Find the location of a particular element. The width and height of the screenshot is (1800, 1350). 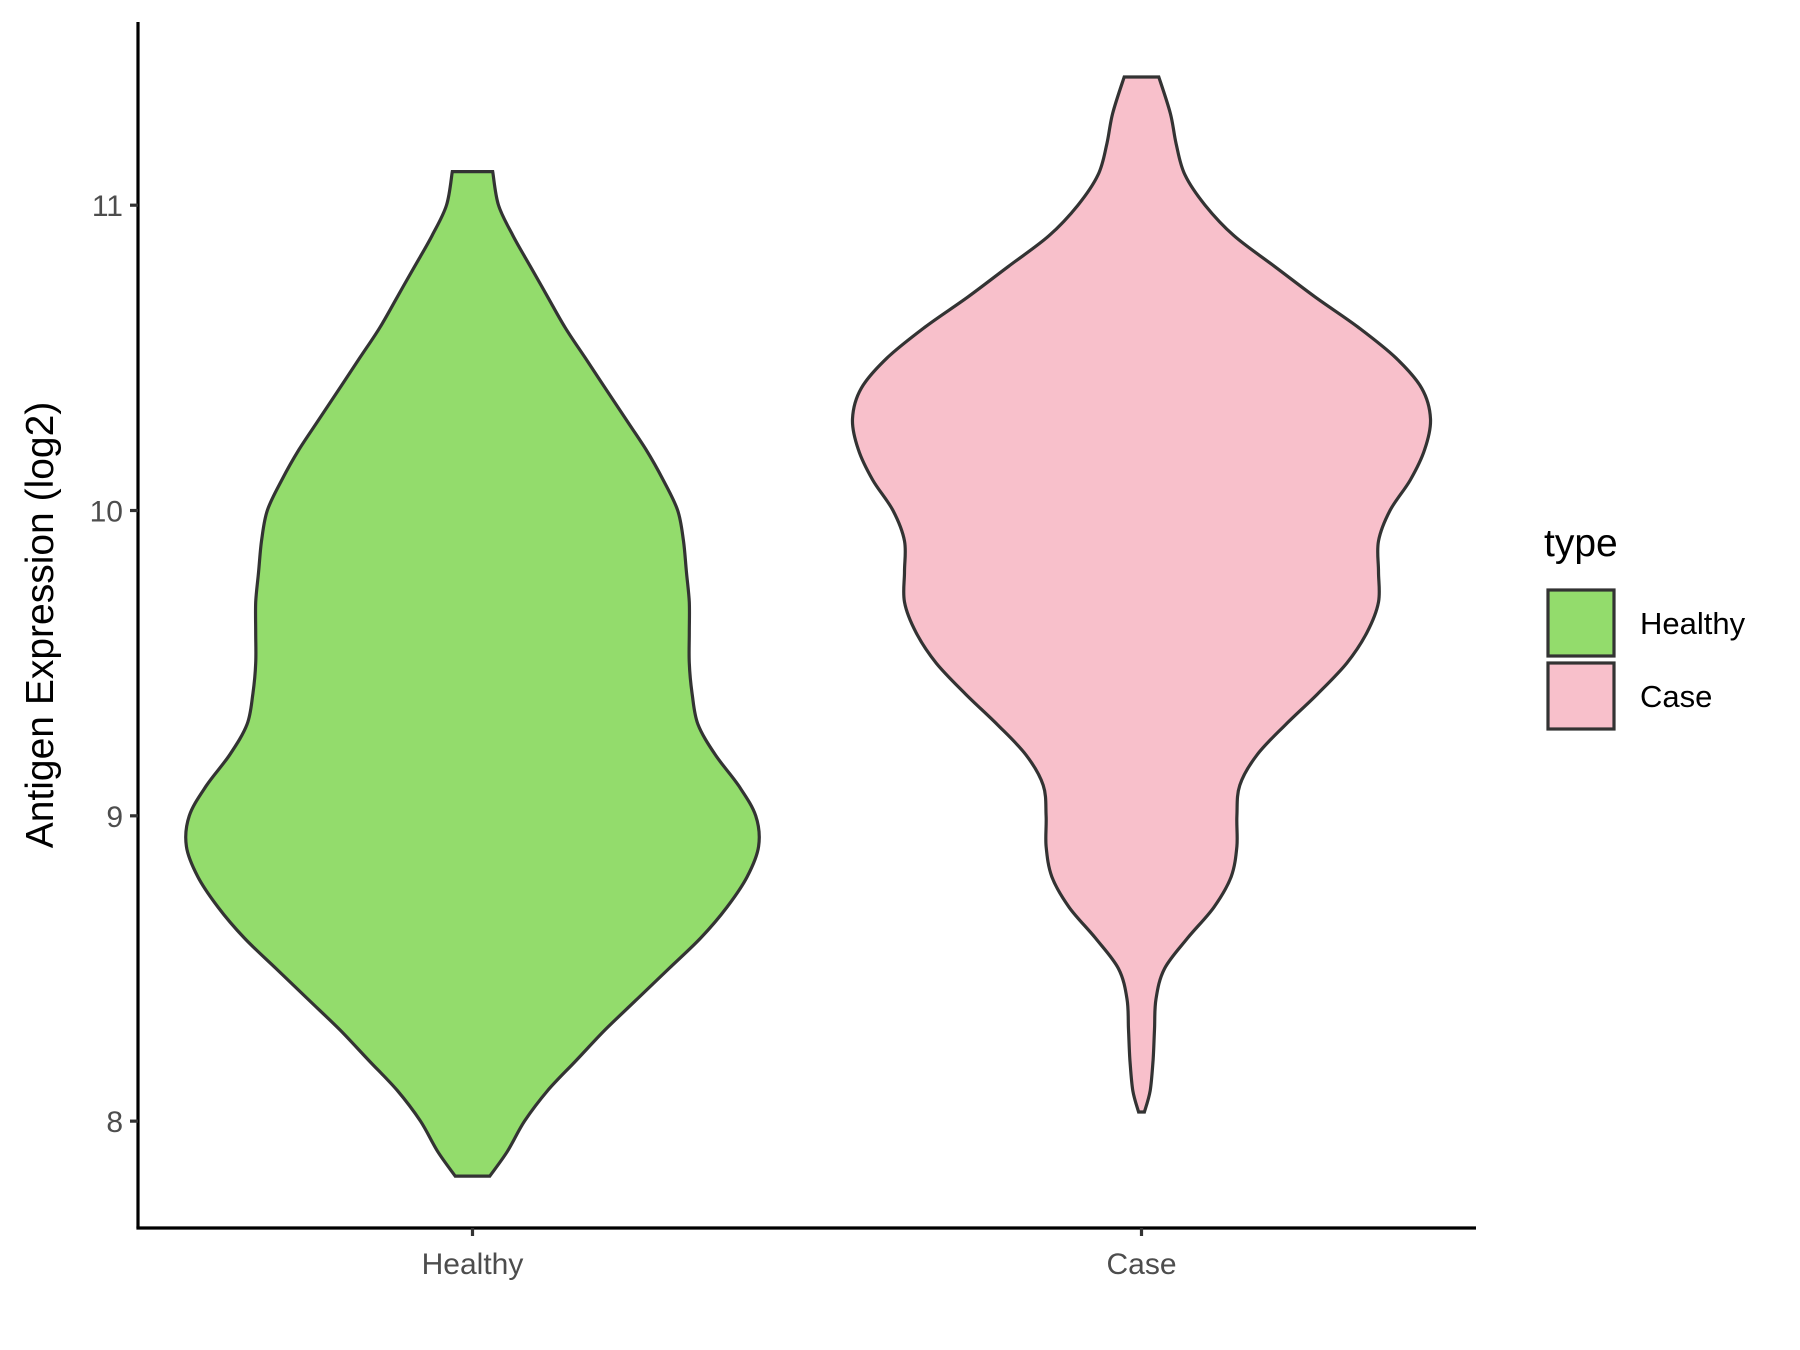

x-tick-label: Case is located at coordinates (1141, 1264).